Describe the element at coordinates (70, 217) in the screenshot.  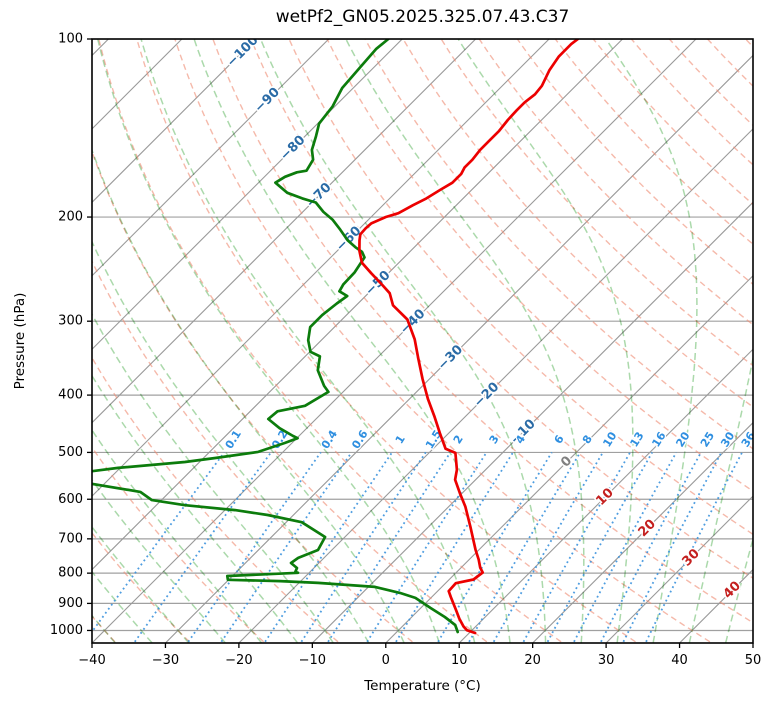
I see `svg-text: 200` at that location.